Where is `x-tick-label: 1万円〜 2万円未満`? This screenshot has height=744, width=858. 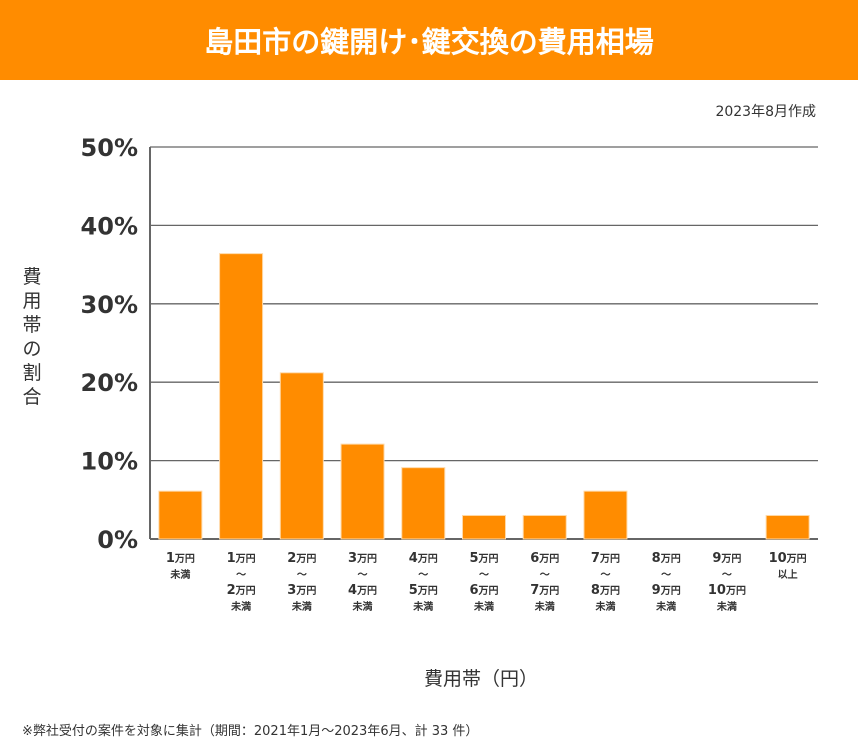 x-tick-label: 1万円〜 2万円未満 is located at coordinates (241, 582).